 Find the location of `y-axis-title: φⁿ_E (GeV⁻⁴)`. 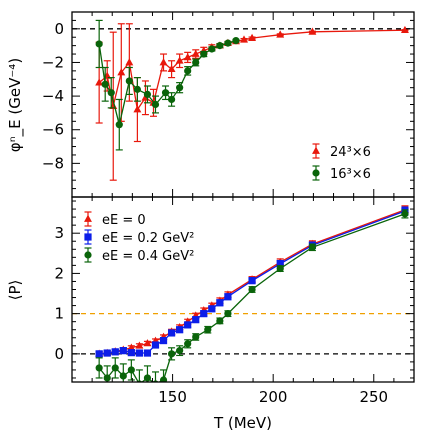

y-axis-title: φⁿ_E (GeV⁻⁴) is located at coordinates (15, 105).